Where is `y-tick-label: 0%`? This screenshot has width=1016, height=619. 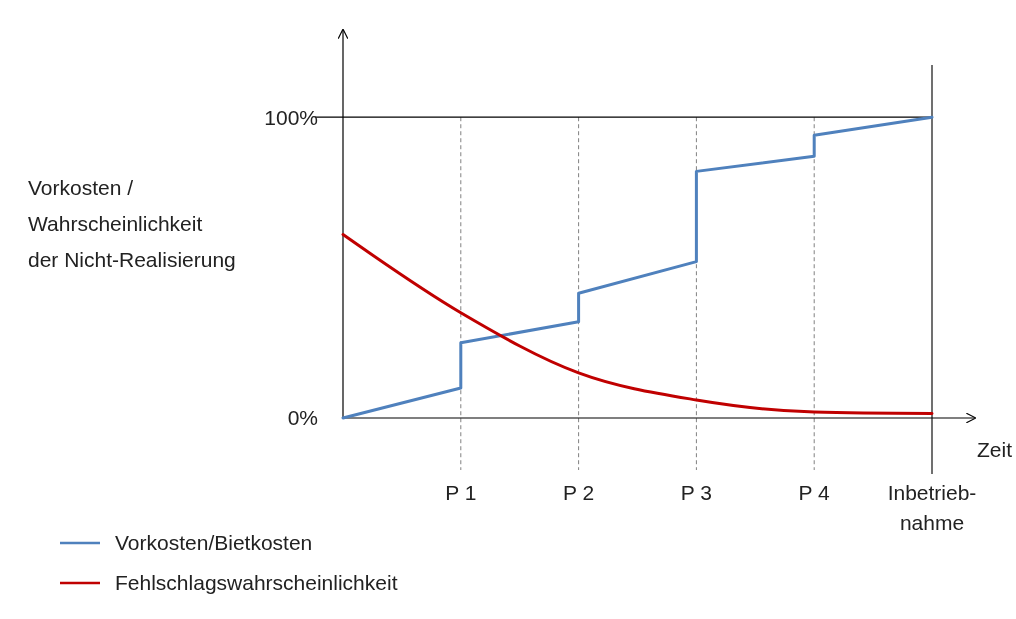 y-tick-label: 0% is located at coordinates (302, 418).